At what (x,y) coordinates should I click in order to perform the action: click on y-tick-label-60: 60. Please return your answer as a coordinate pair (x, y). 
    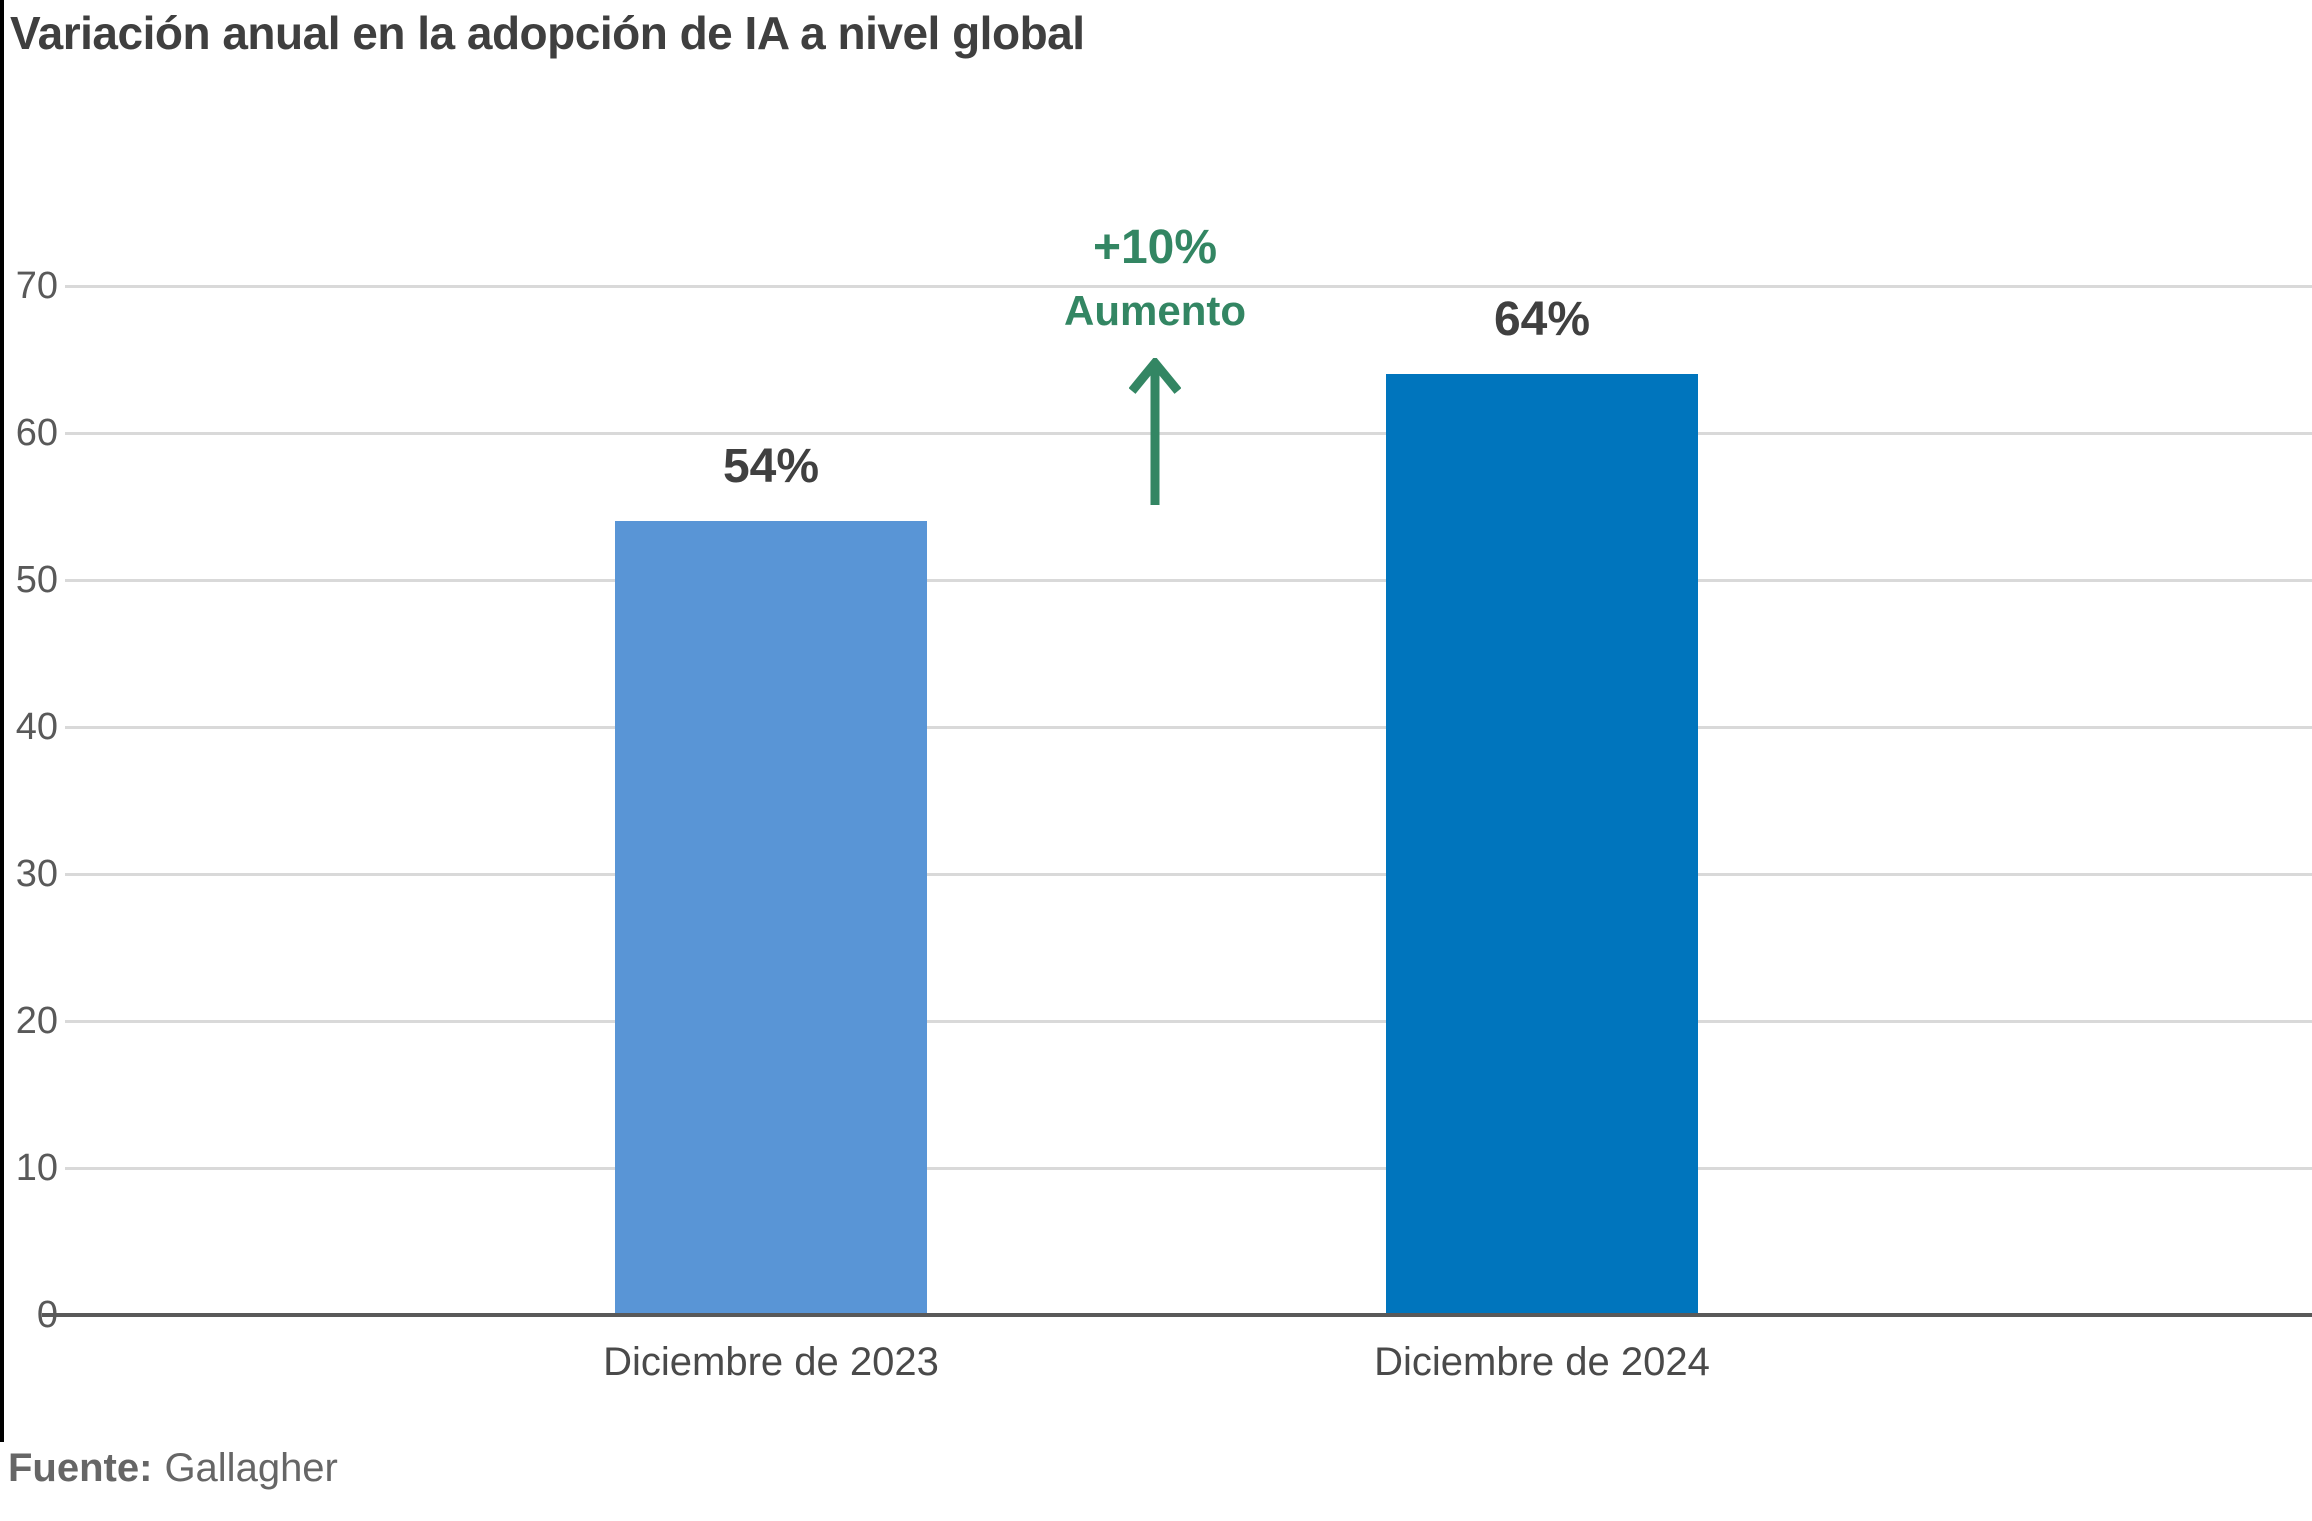
    Looking at the image, I should click on (36, 433).